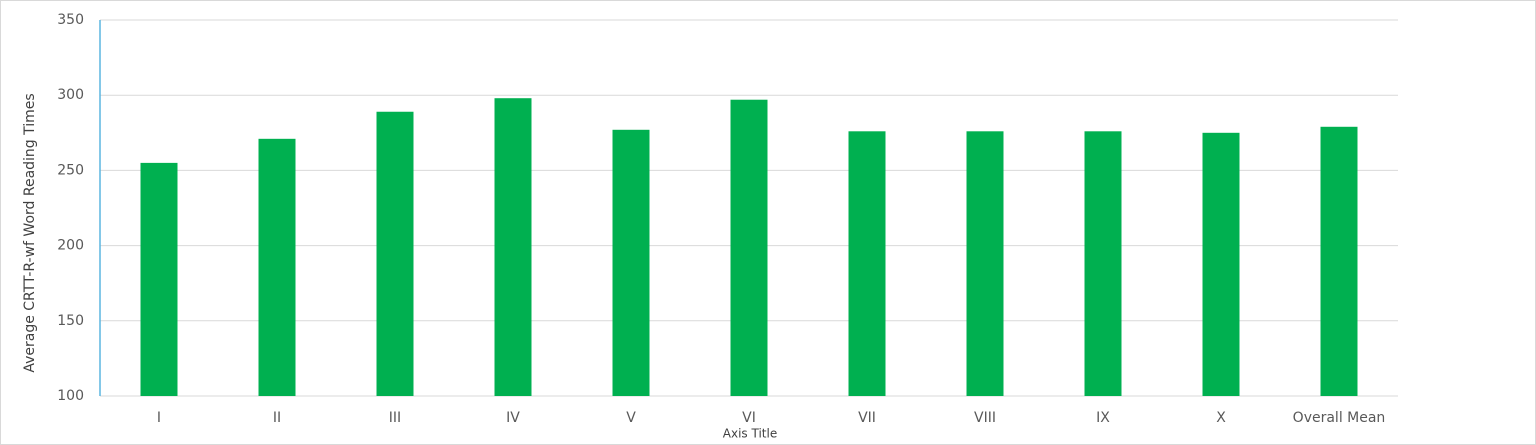  What do you see at coordinates (1339, 418) in the screenshot?
I see `x-tick-label: Overall Mean` at bounding box center [1339, 418].